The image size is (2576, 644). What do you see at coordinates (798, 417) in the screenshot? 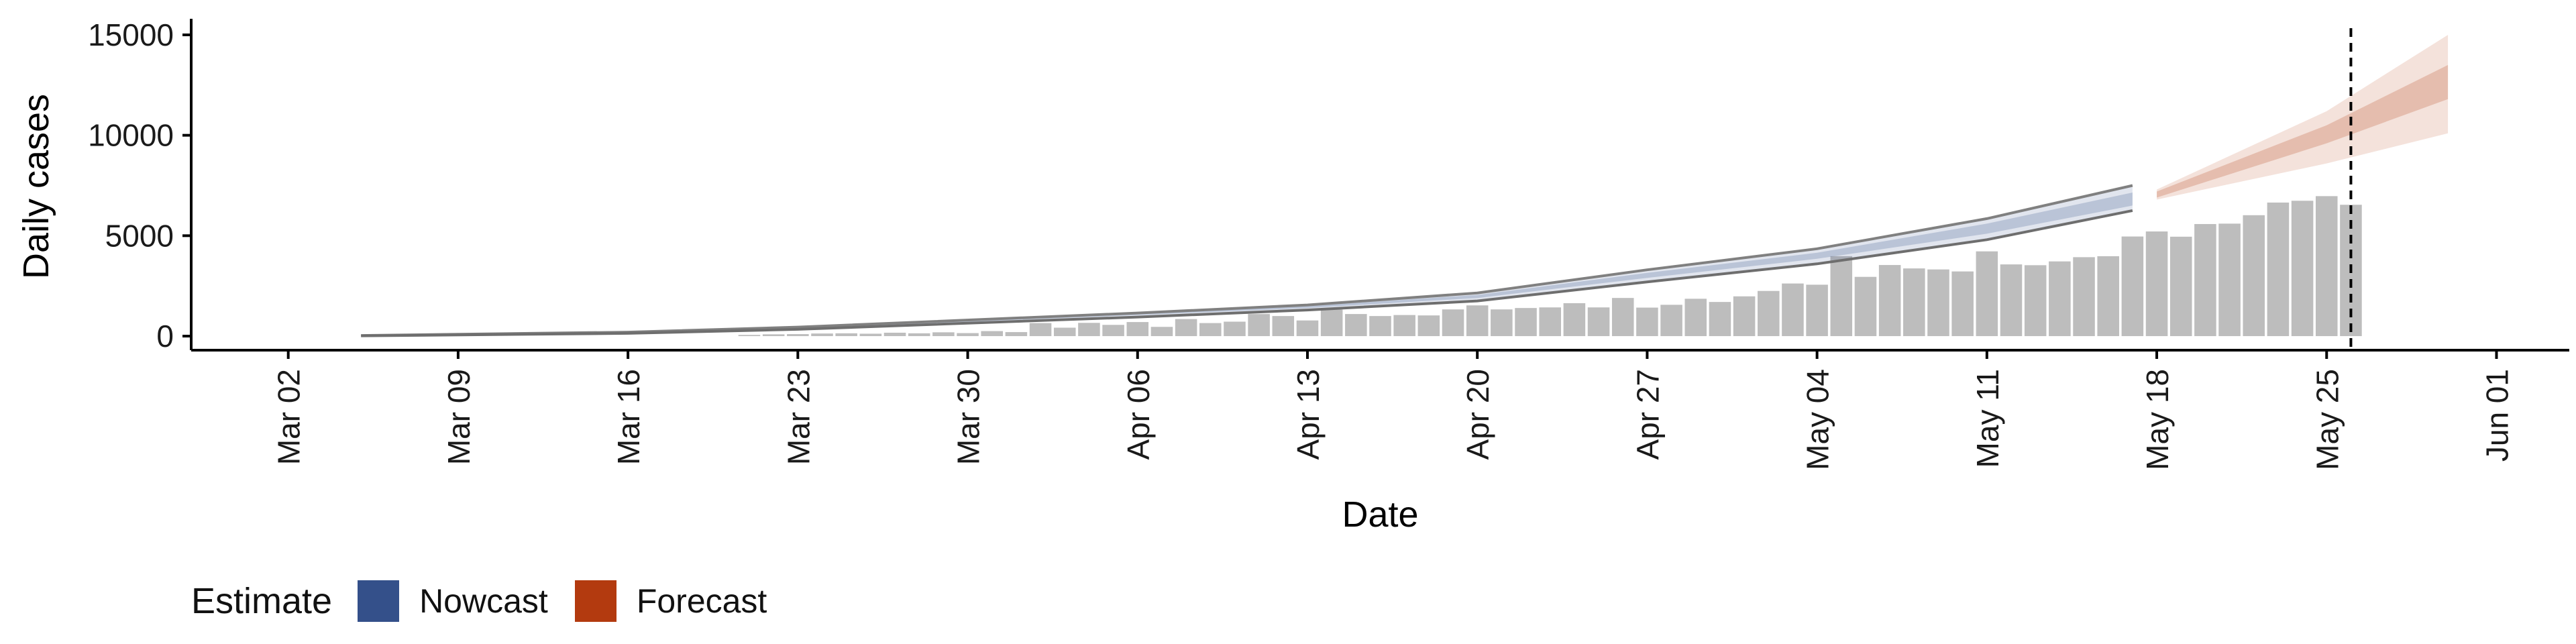
I see `x-tick-label: Mar 23` at bounding box center [798, 417].